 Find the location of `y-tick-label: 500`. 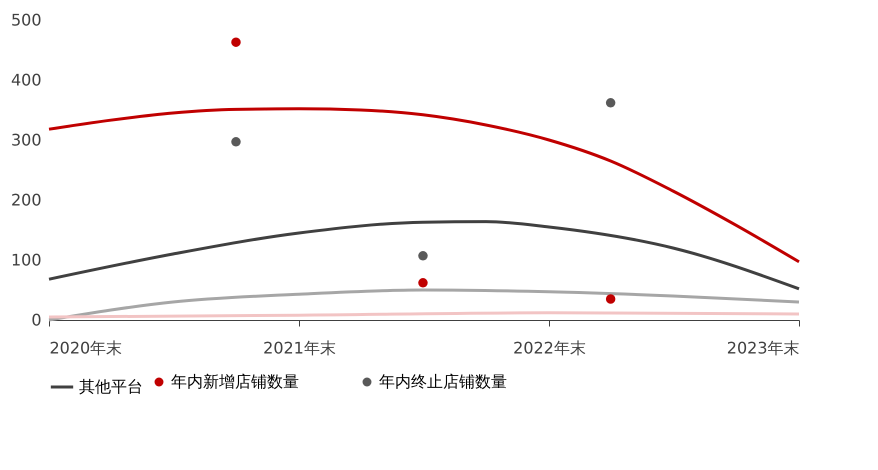

y-tick-label: 500 is located at coordinates (26, 20).